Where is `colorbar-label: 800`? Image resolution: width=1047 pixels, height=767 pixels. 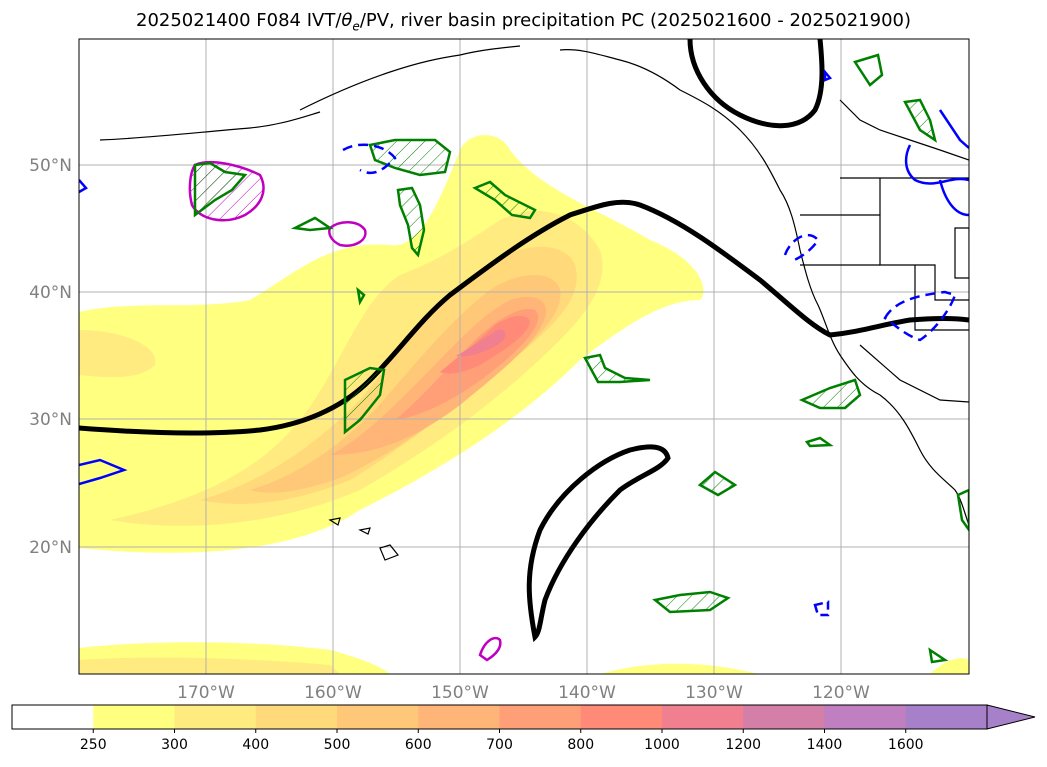 colorbar-label: 800 is located at coordinates (580, 745).